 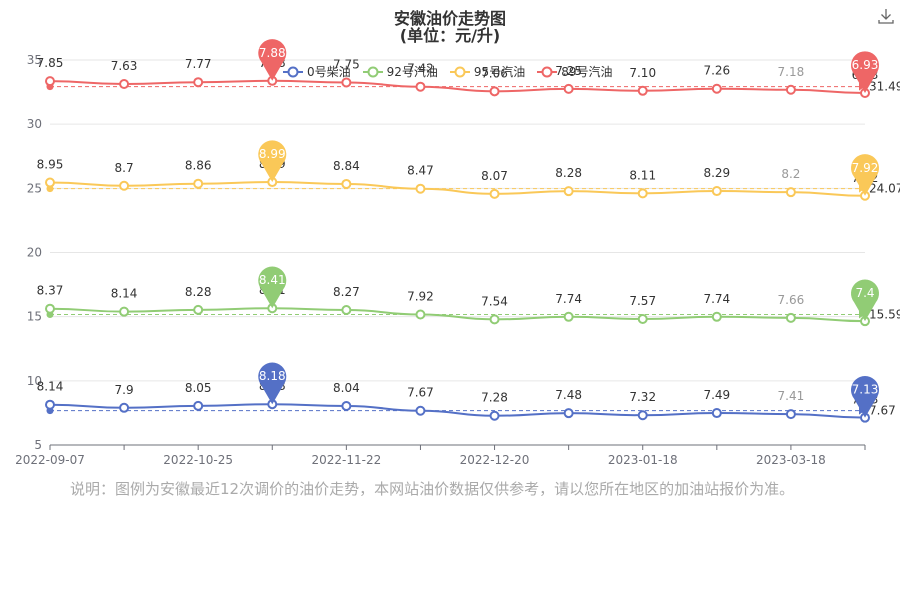 I want to click on average-value-label: 7.67, so click(x=882, y=411).